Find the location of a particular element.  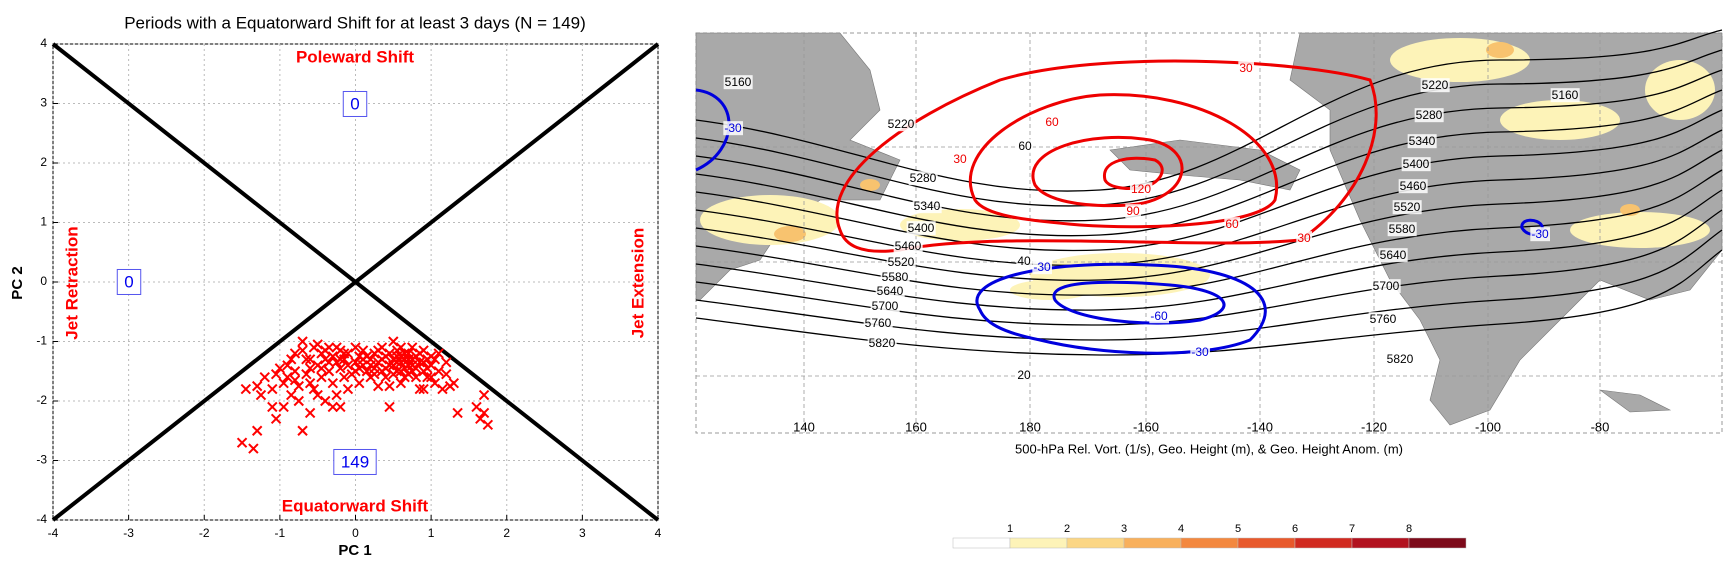

contour-label: 5160 is located at coordinates (738, 82).